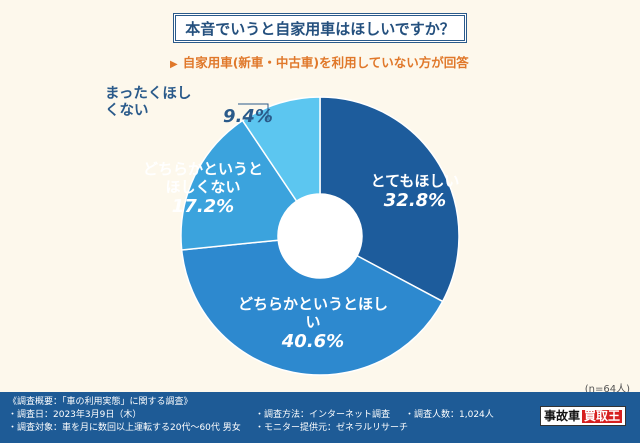 The width and height of the screenshot is (640, 443). I want to click on subtitle: ▶ 自家用車(新車・中古車)を利用していない方が回答, so click(330, 61).